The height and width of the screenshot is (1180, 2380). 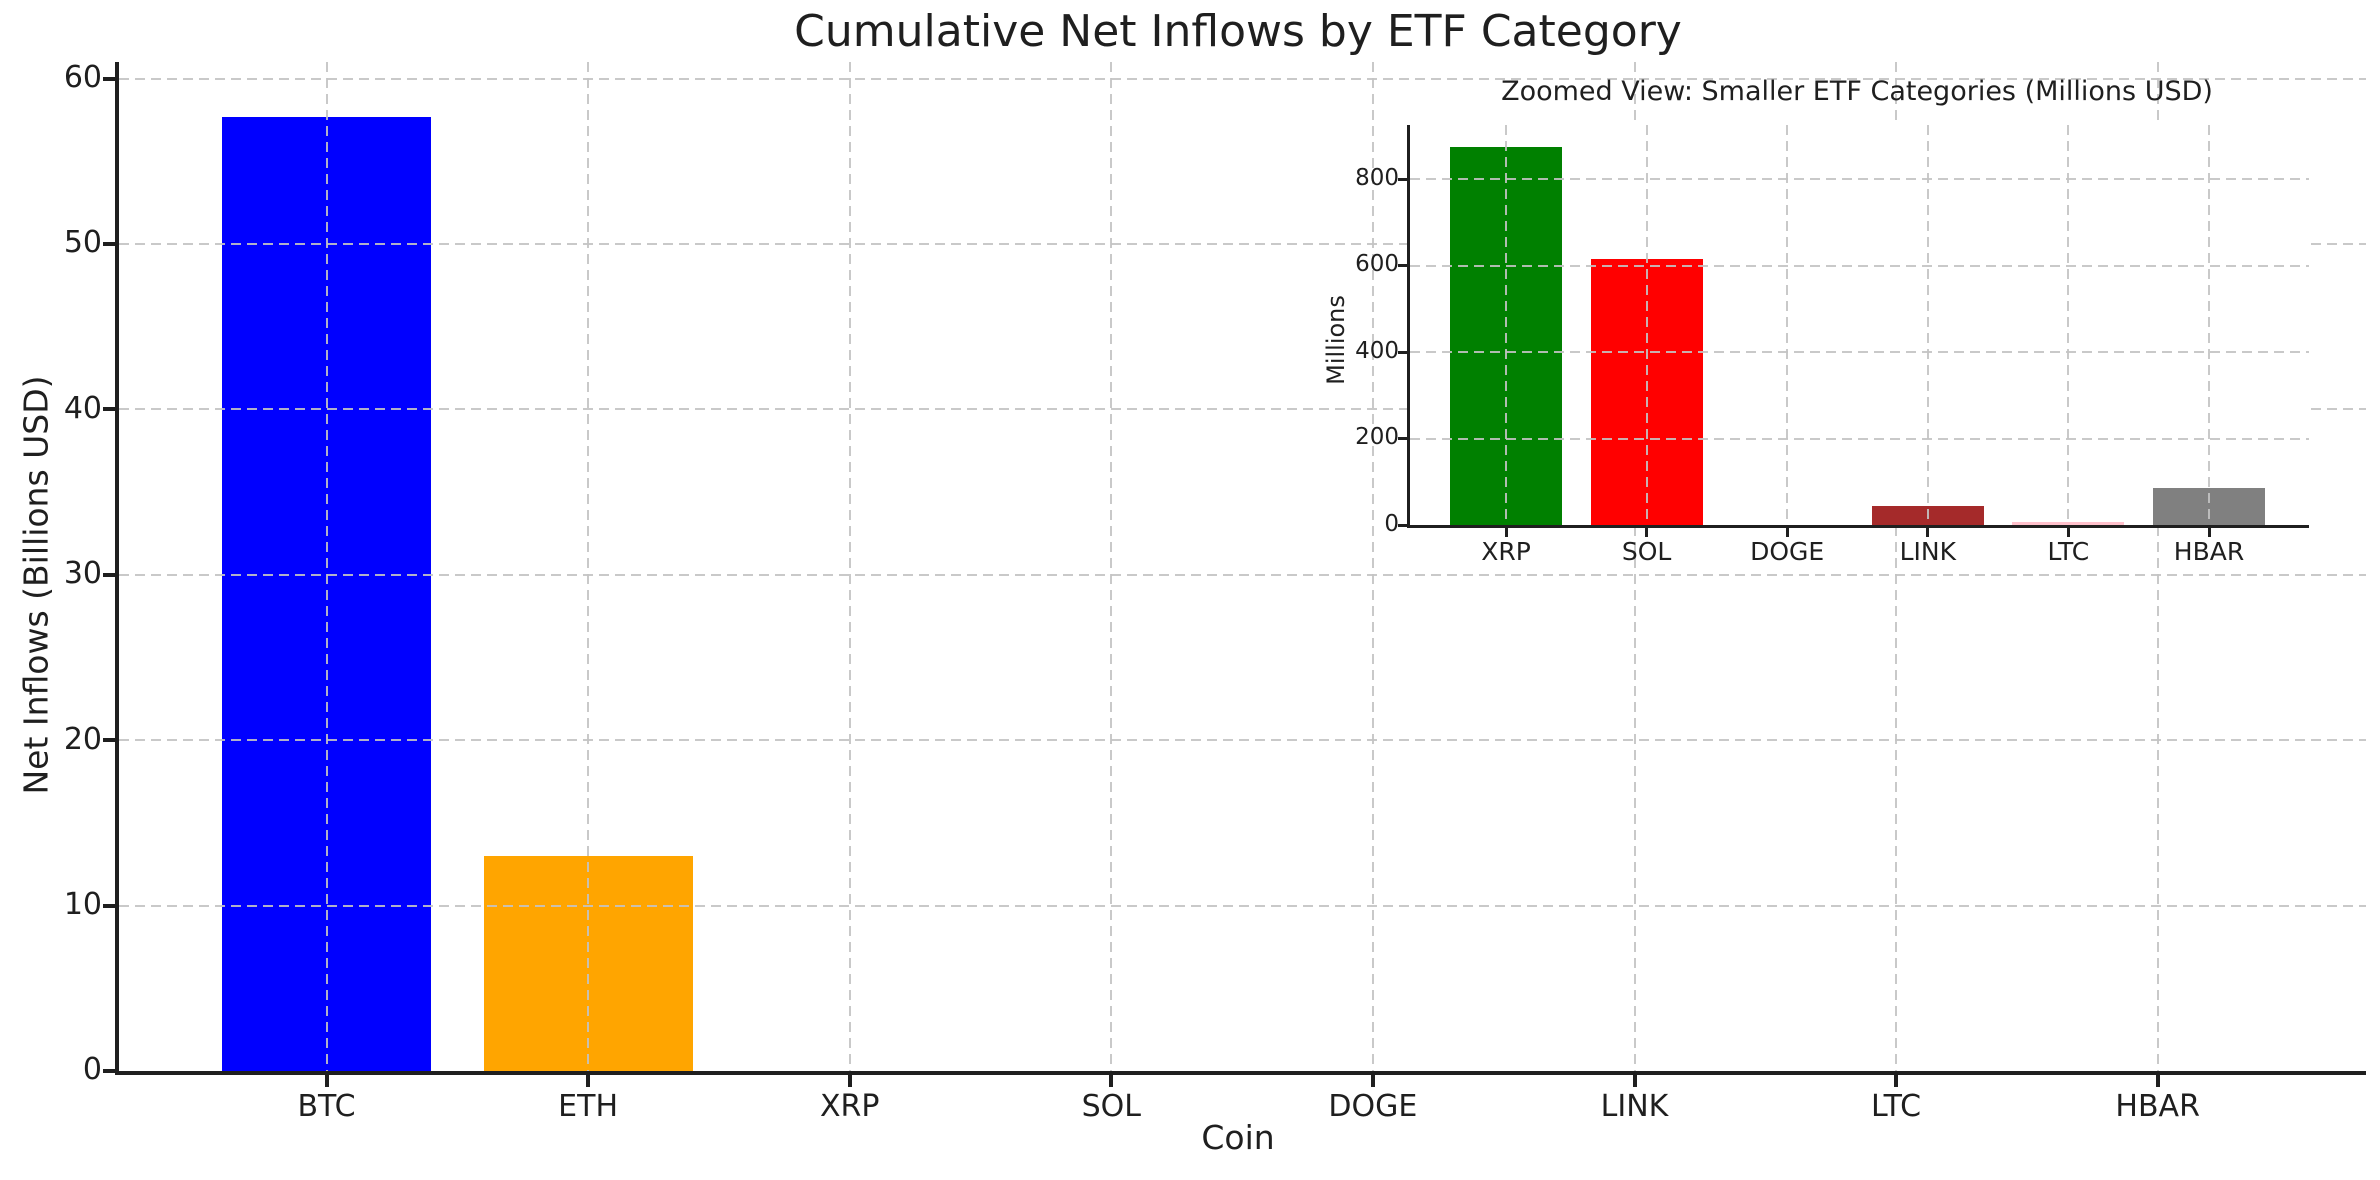 I want to click on y-tick-label: 50, so click(x=82, y=243).